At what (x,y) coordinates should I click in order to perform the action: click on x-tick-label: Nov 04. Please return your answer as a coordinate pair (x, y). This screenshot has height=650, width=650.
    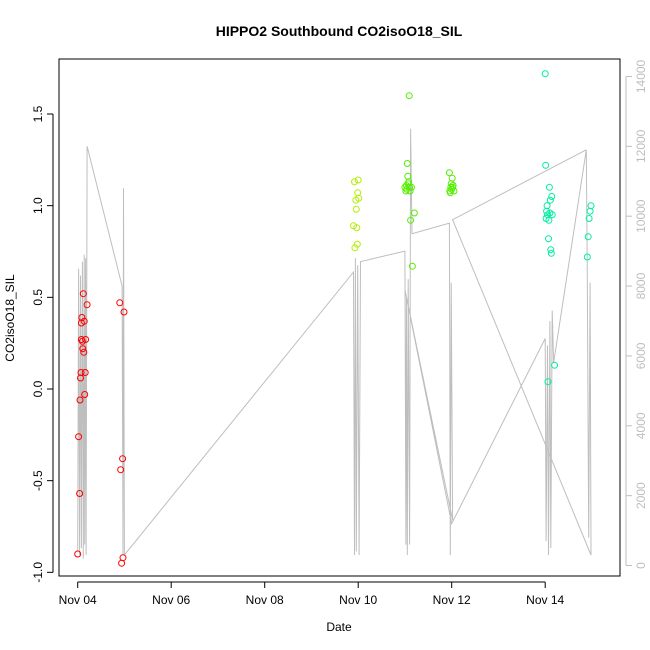
    Looking at the image, I should click on (78, 600).